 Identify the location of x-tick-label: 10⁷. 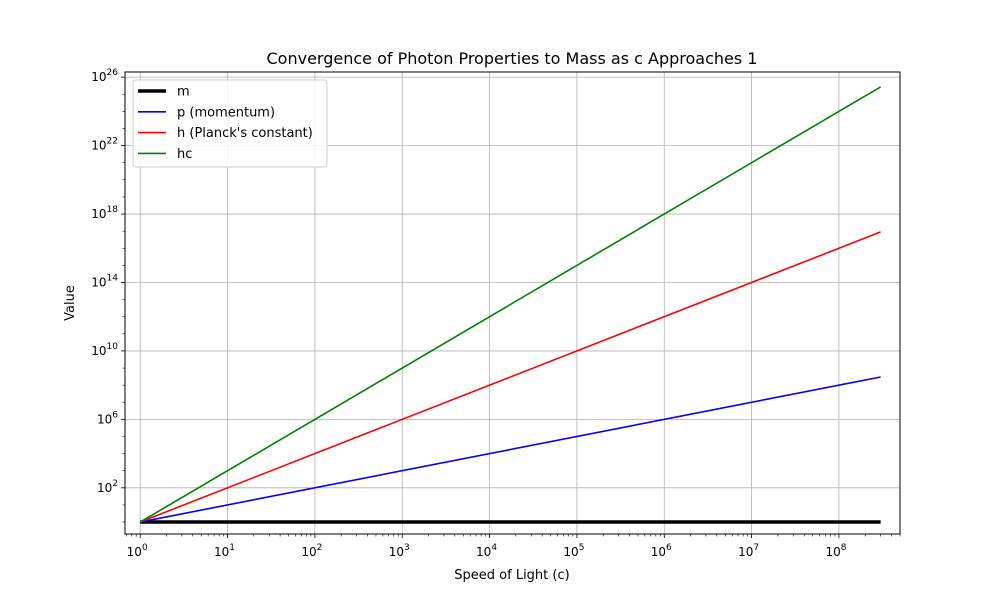
(748, 551).